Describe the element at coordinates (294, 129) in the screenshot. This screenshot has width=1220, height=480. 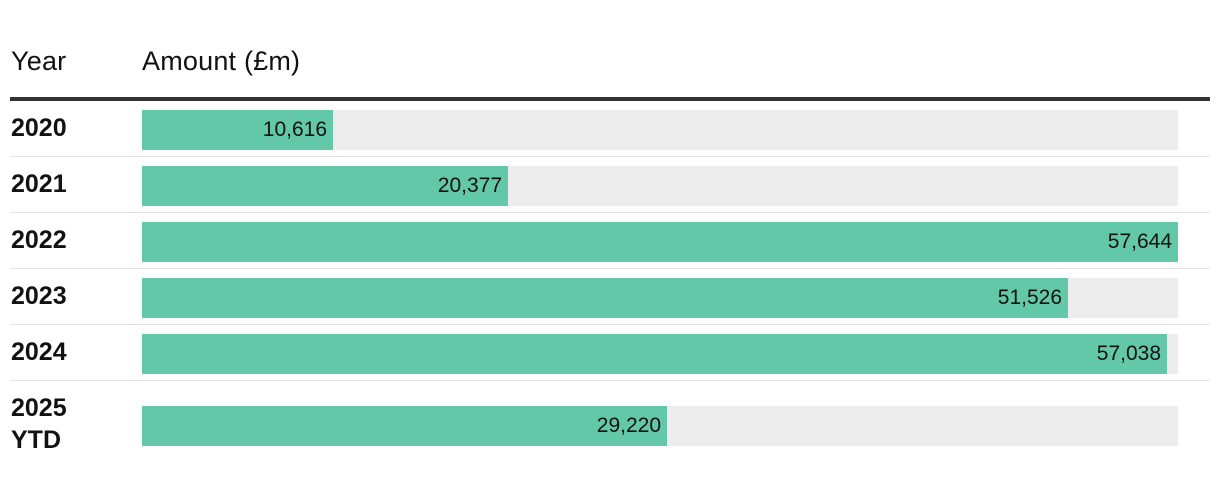
I see `bar-value-label: 10,616` at that location.